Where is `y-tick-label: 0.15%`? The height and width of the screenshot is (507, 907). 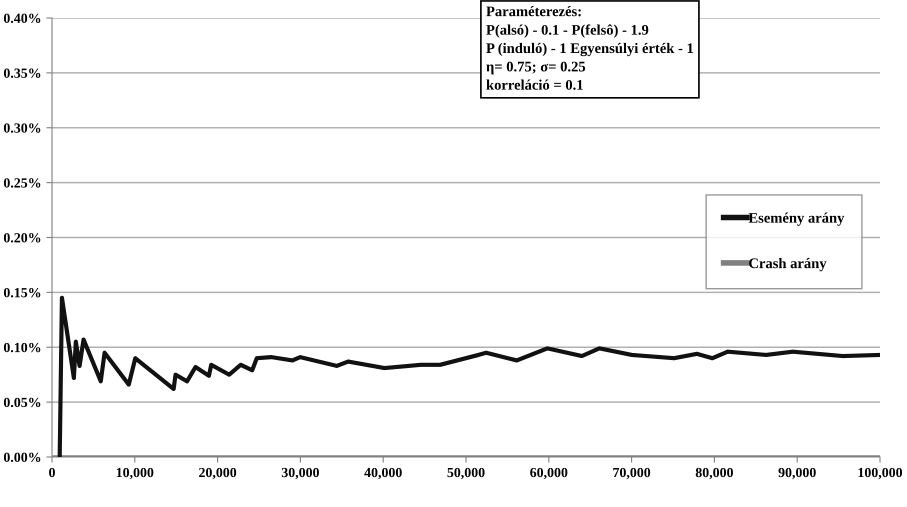 y-tick-label: 0.15% is located at coordinates (22, 293).